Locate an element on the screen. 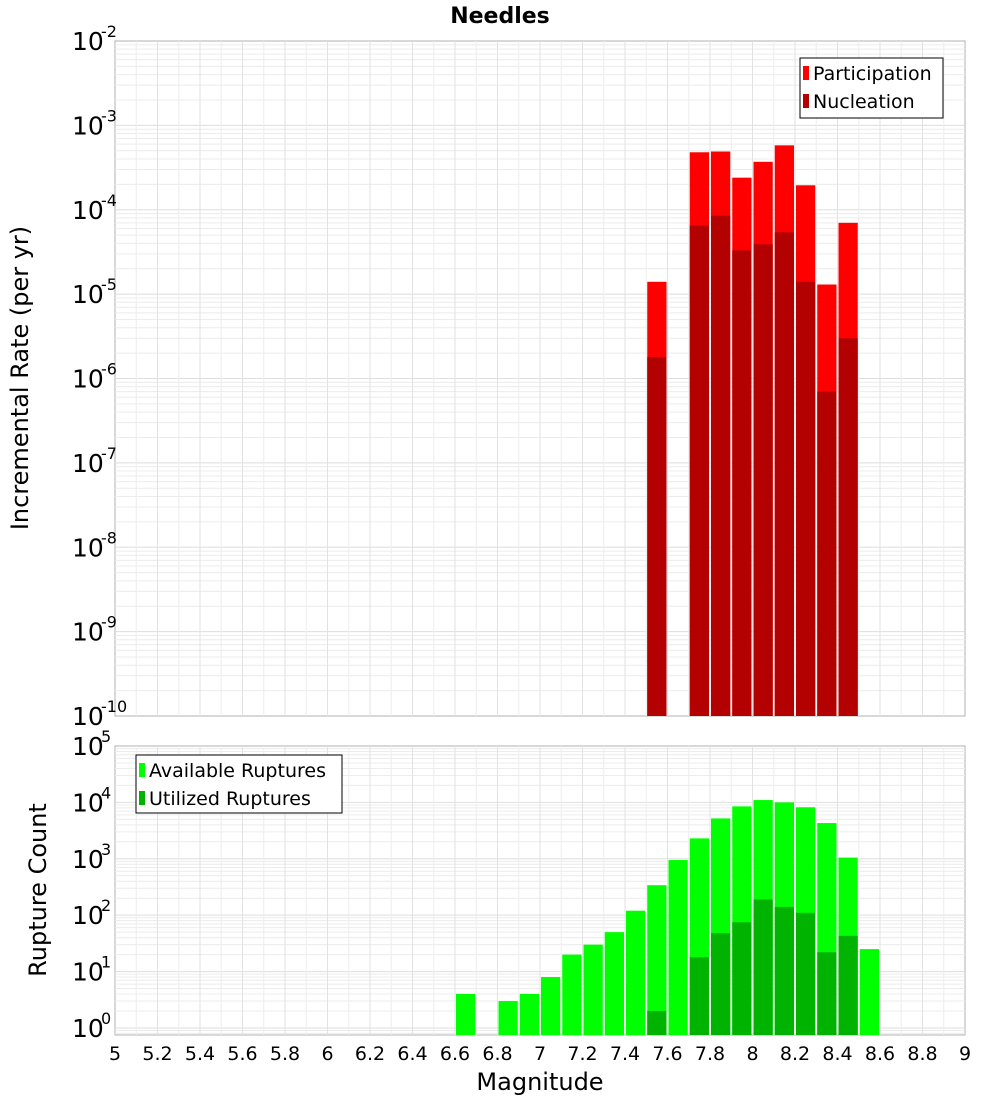  y-tick-exponent: -6 is located at coordinates (109, 369).